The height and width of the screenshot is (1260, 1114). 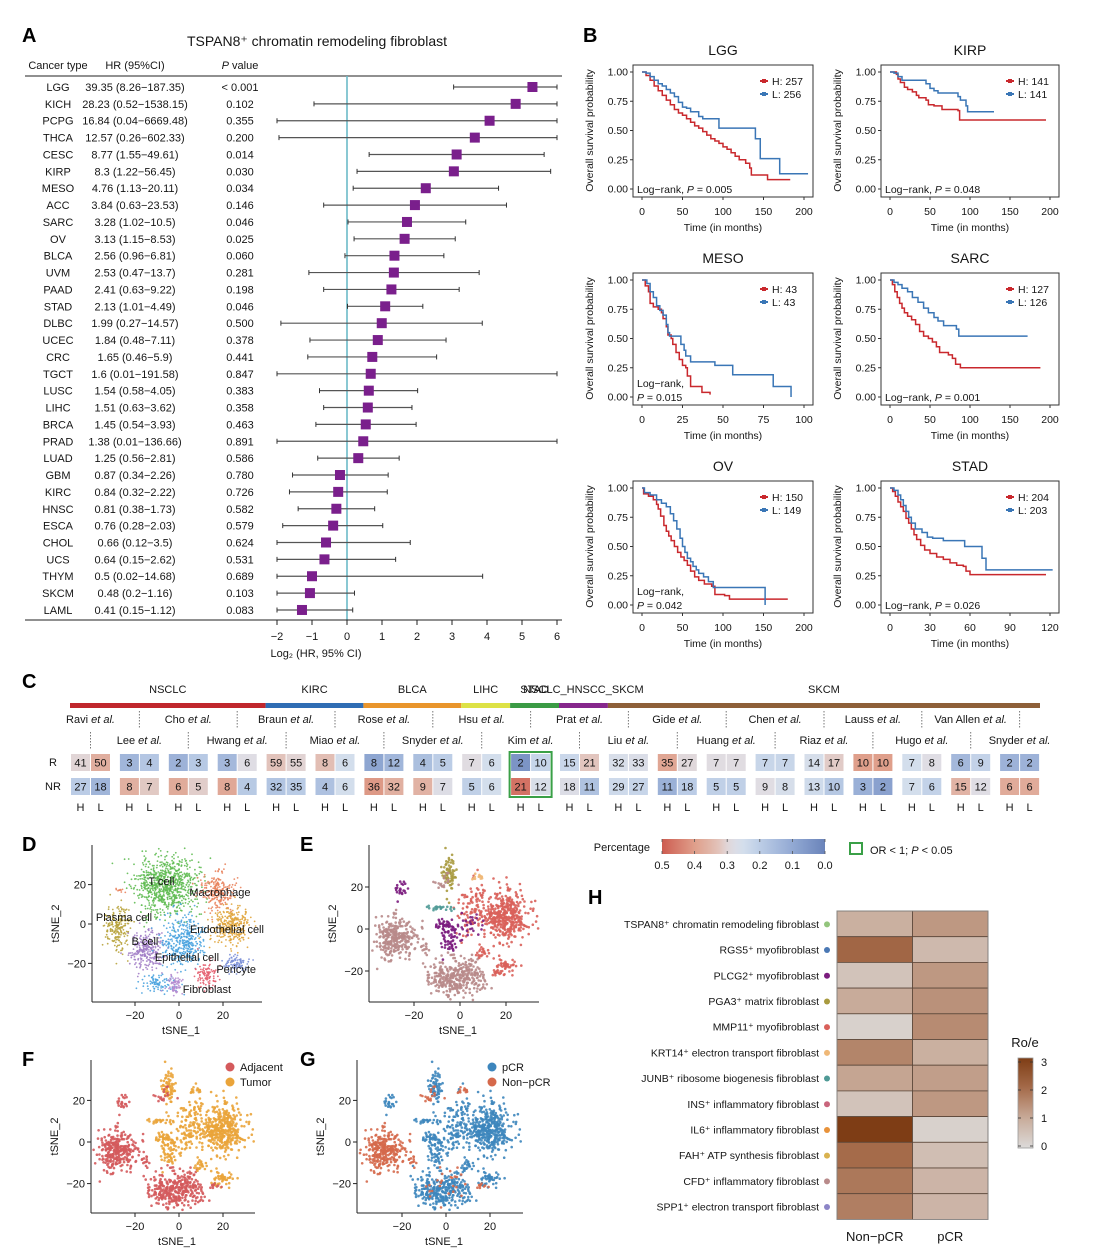 What do you see at coordinates (58, 274) in the screenshot?
I see `cancer-type-label: UVM` at bounding box center [58, 274].